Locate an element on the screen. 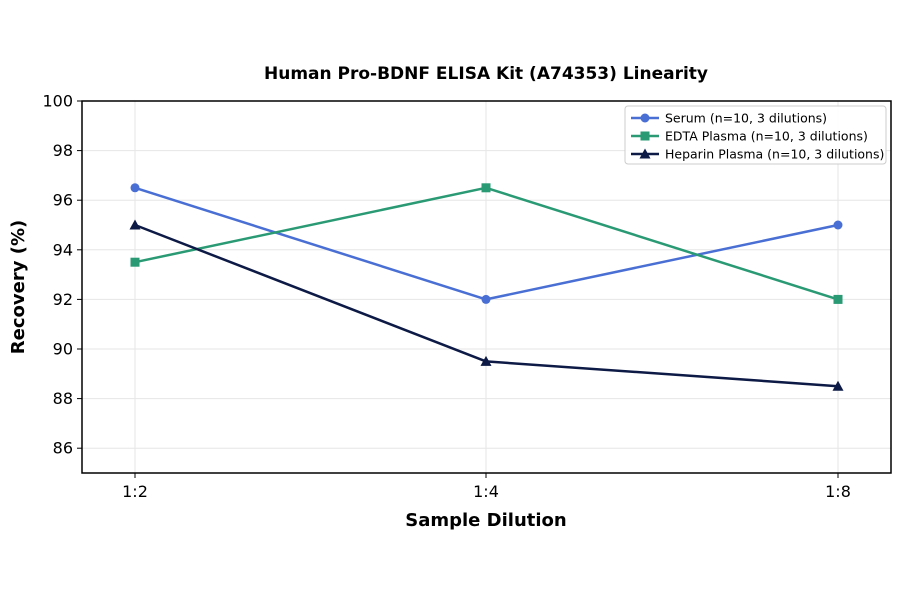 This screenshot has height=594, width=900. x-tick-label: 1:2 is located at coordinates (135, 491).